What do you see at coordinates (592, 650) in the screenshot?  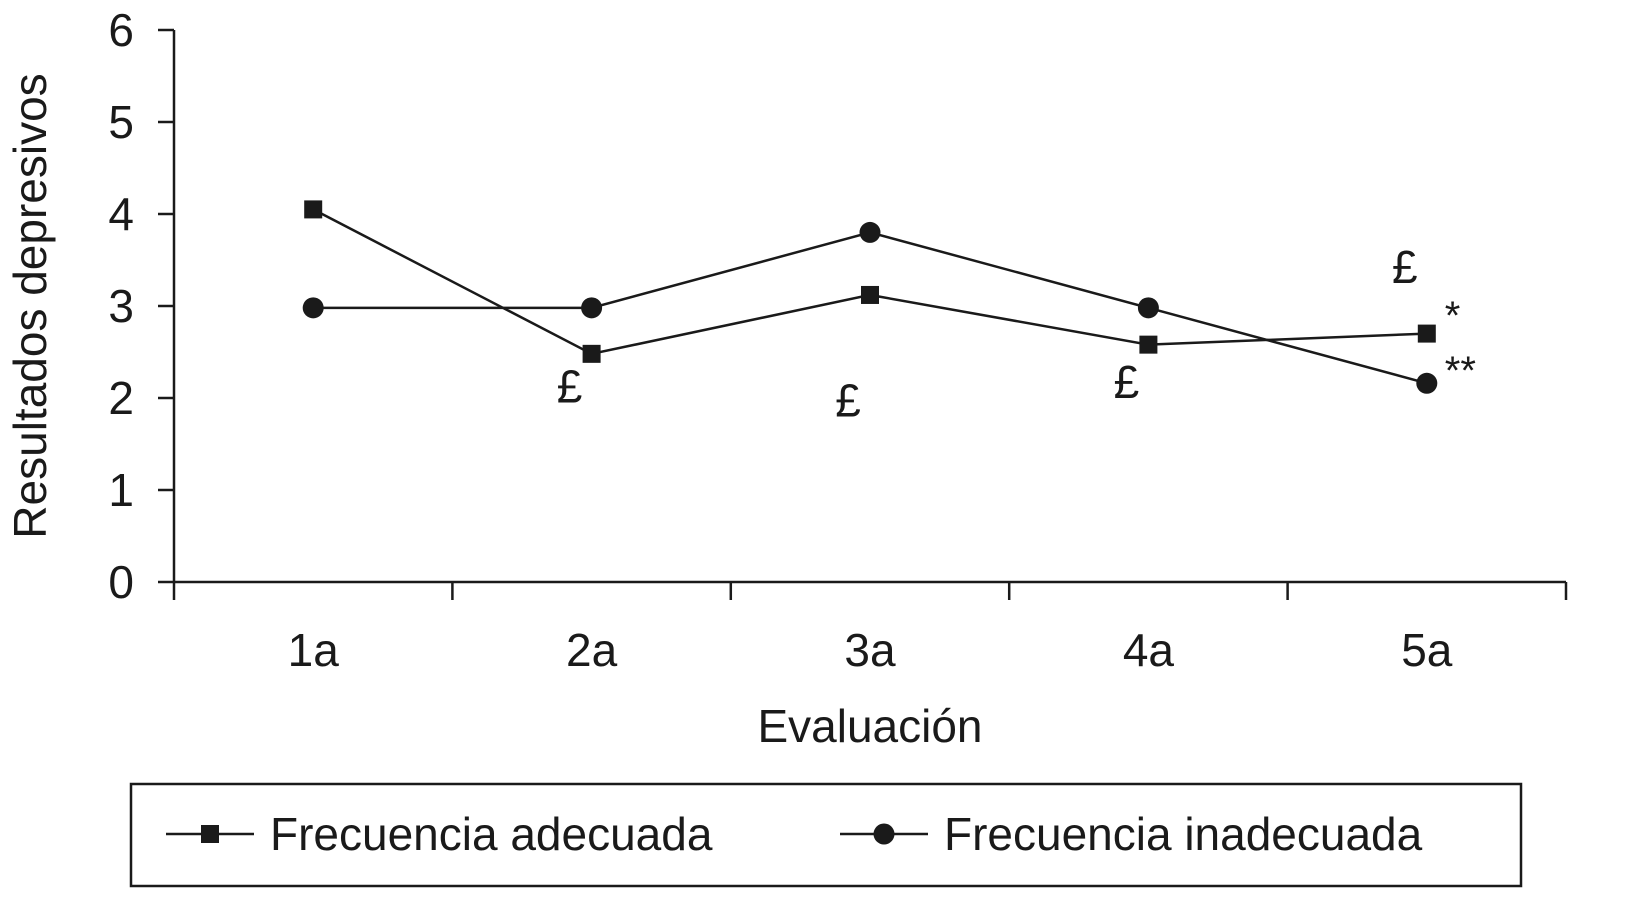 I see `x-tick-label: 2a` at bounding box center [592, 650].